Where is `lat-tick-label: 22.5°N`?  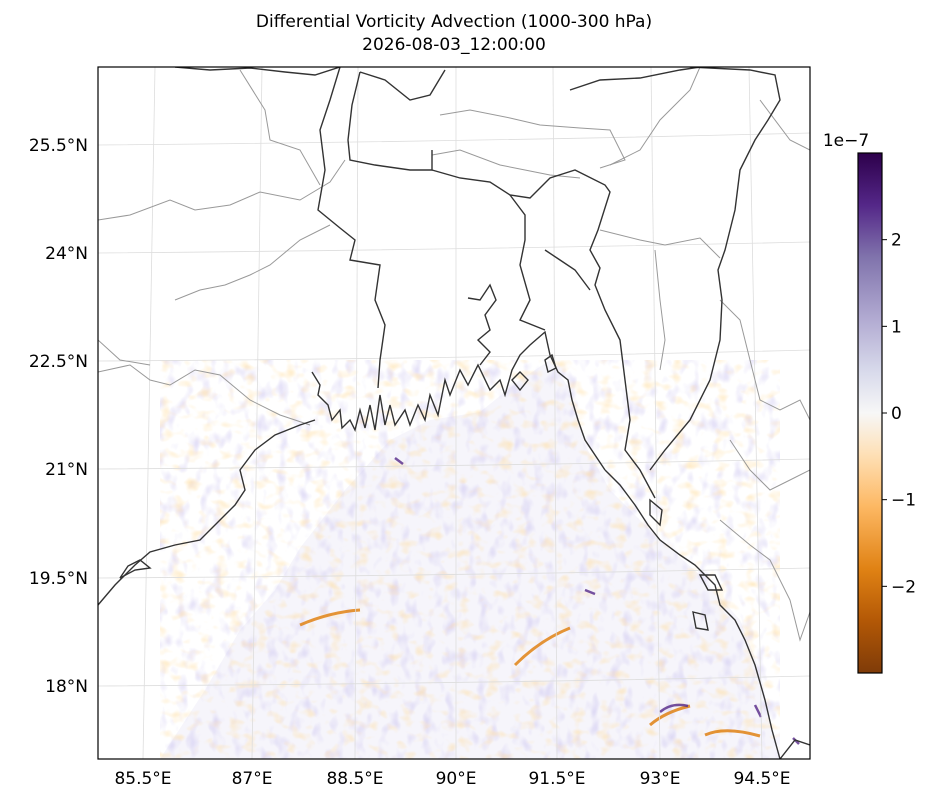
lat-tick-label: 22.5°N is located at coordinates (58, 362).